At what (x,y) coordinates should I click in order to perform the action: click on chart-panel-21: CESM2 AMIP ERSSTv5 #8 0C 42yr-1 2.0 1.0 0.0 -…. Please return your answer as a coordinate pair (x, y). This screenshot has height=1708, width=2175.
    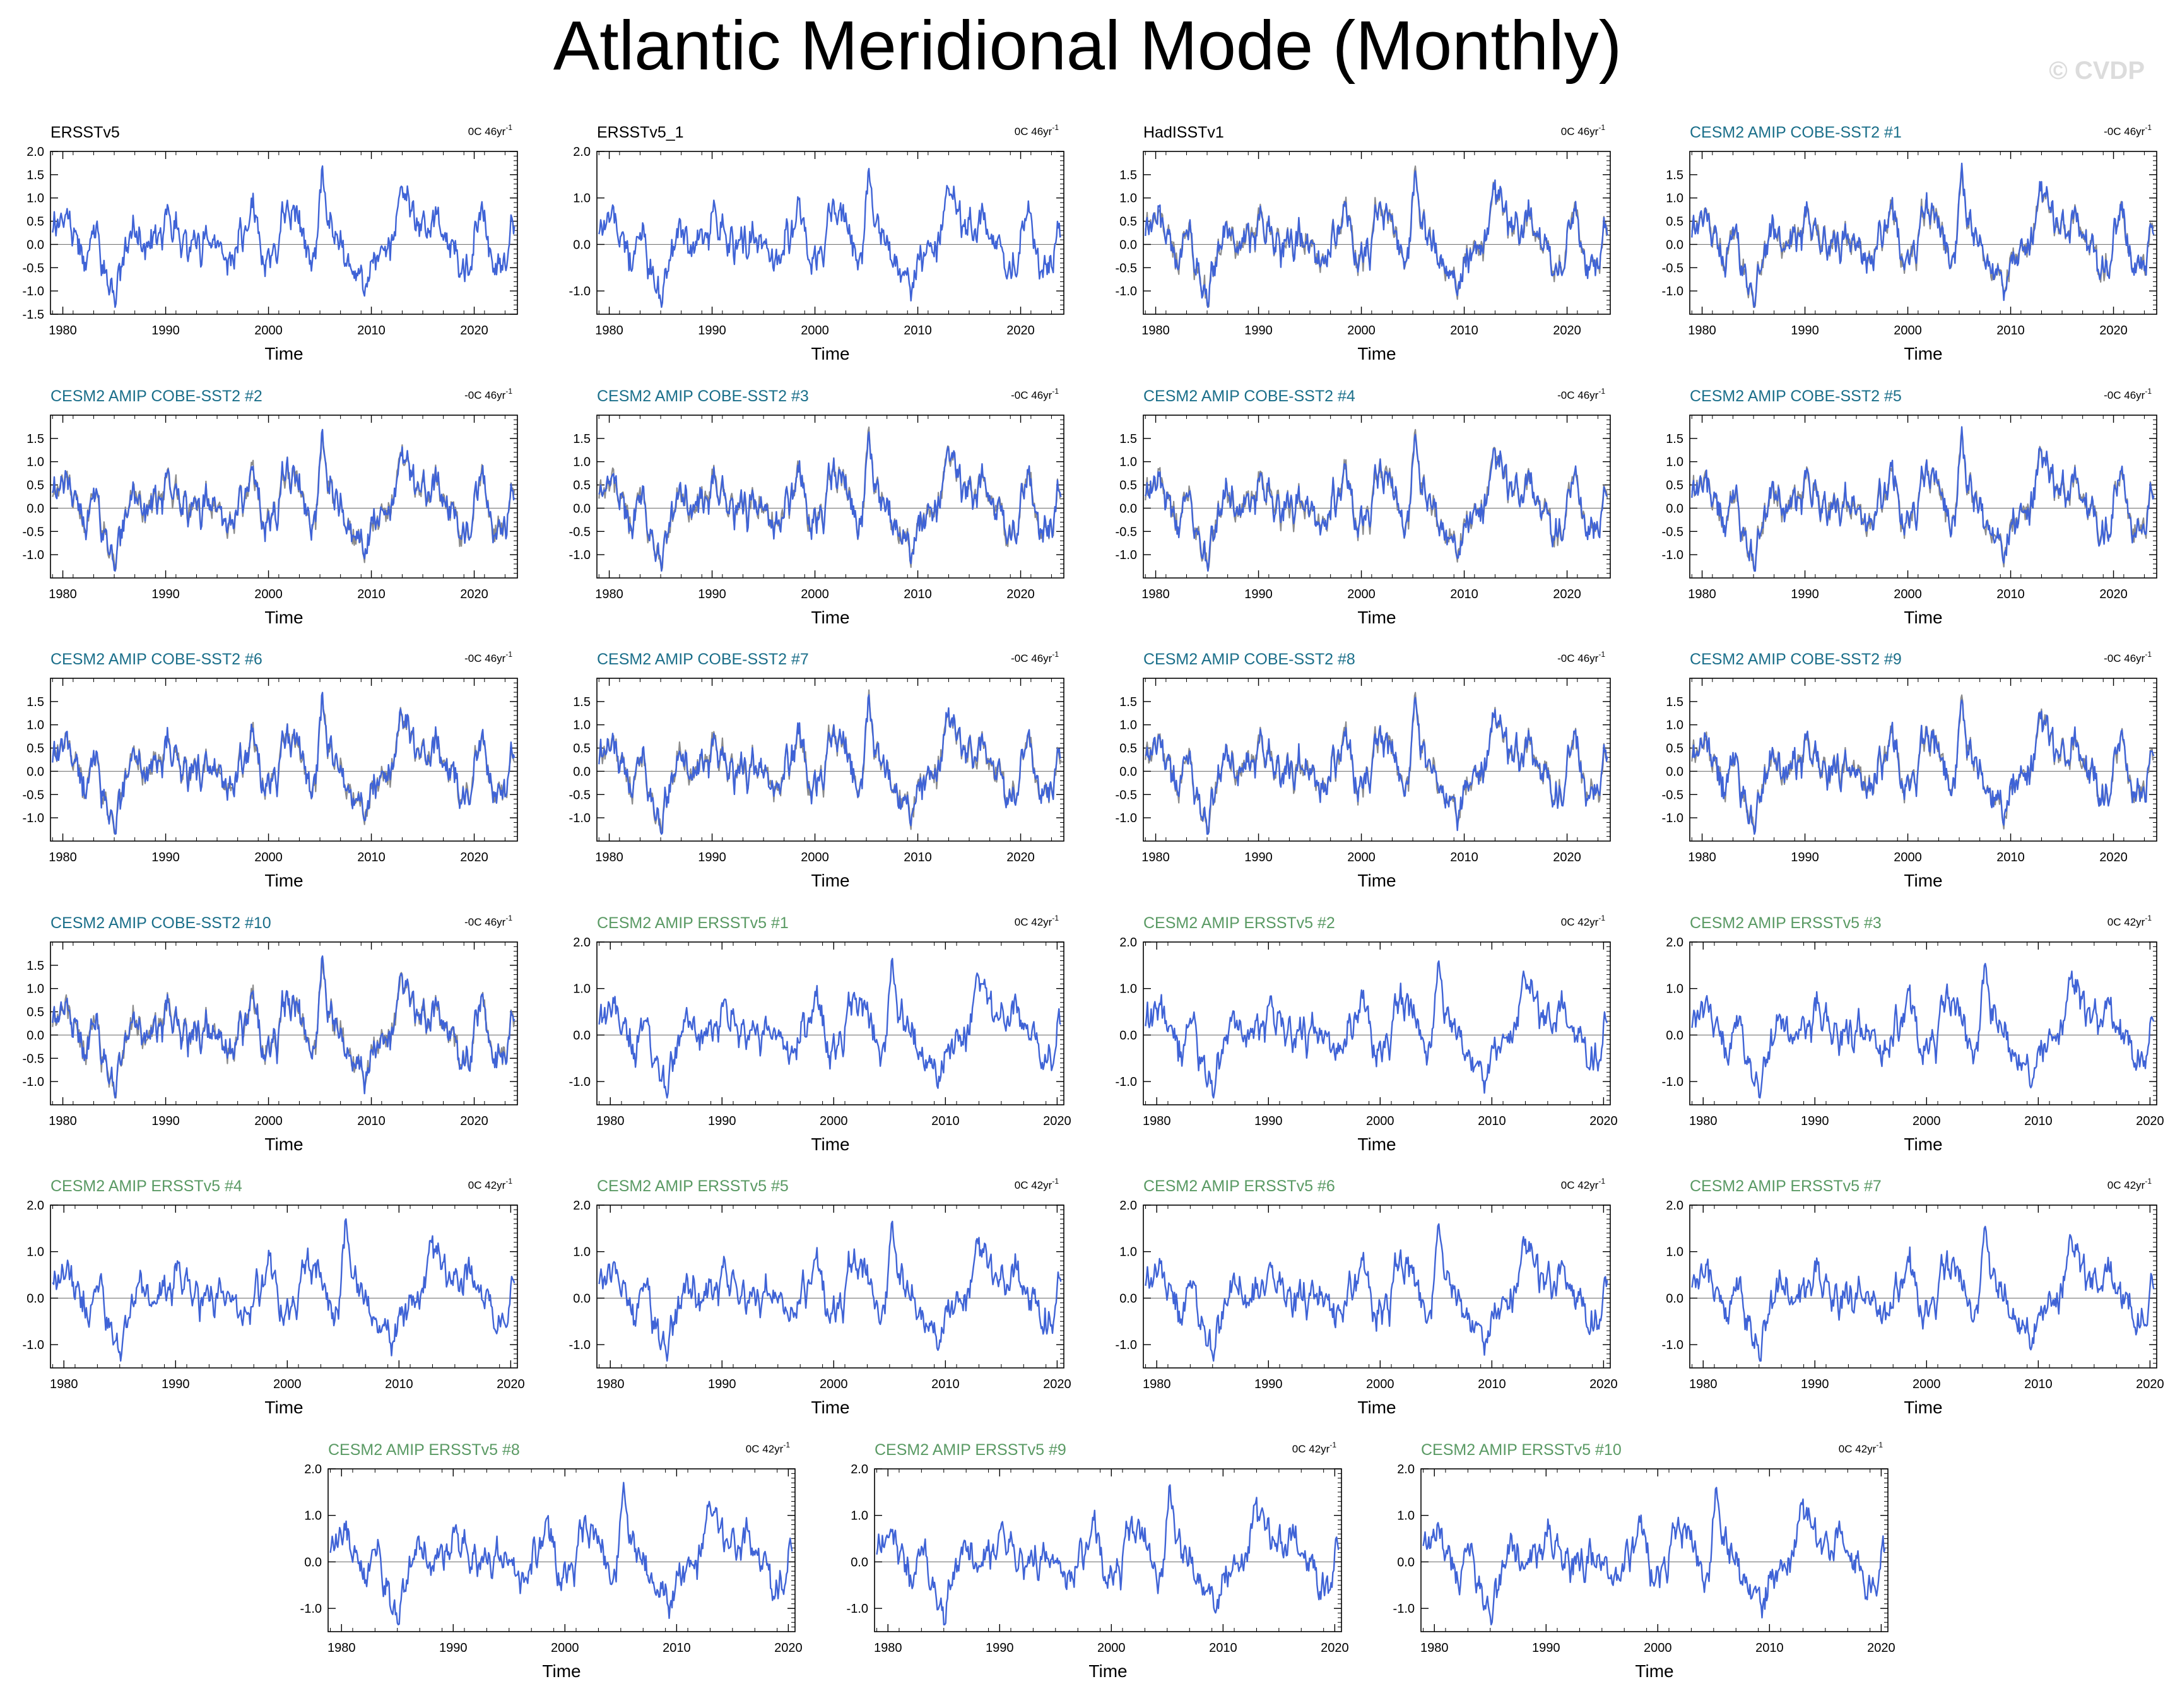
    Looking at the image, I should click on (551, 1561).